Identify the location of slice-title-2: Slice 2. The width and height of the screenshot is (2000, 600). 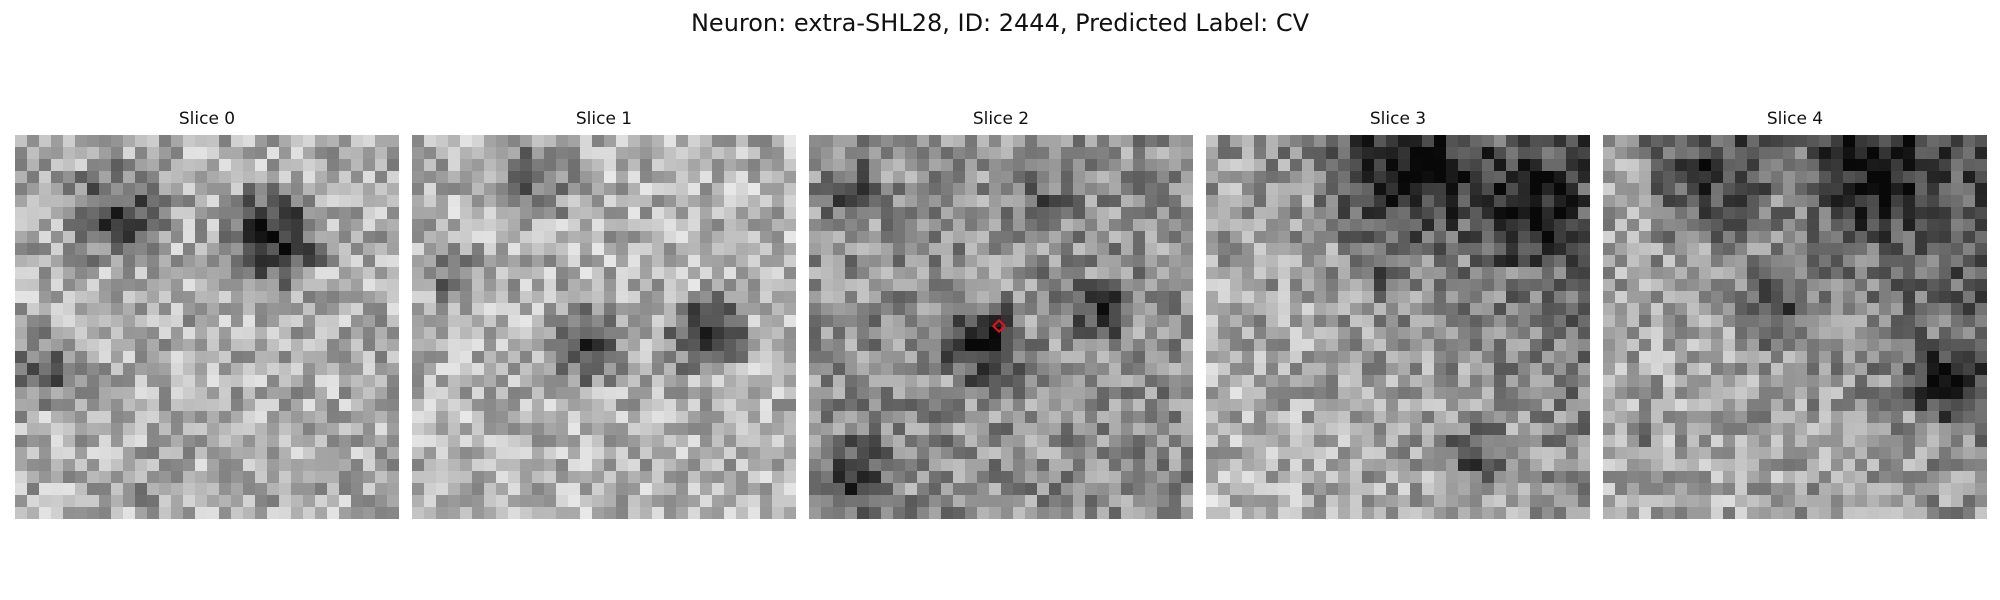
(1001, 119).